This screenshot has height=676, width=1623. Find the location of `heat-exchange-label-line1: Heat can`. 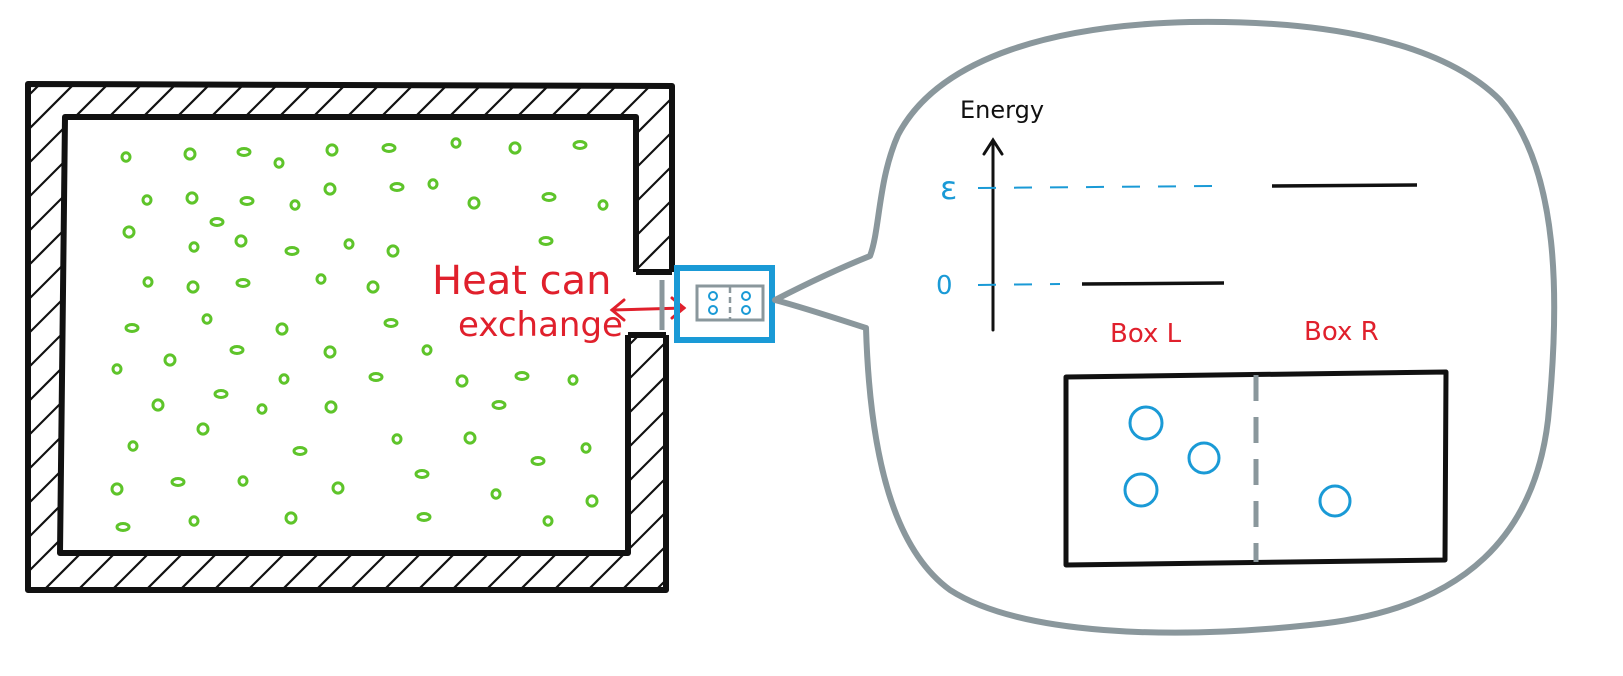

heat-exchange-label-line1: Heat can is located at coordinates (521, 281).